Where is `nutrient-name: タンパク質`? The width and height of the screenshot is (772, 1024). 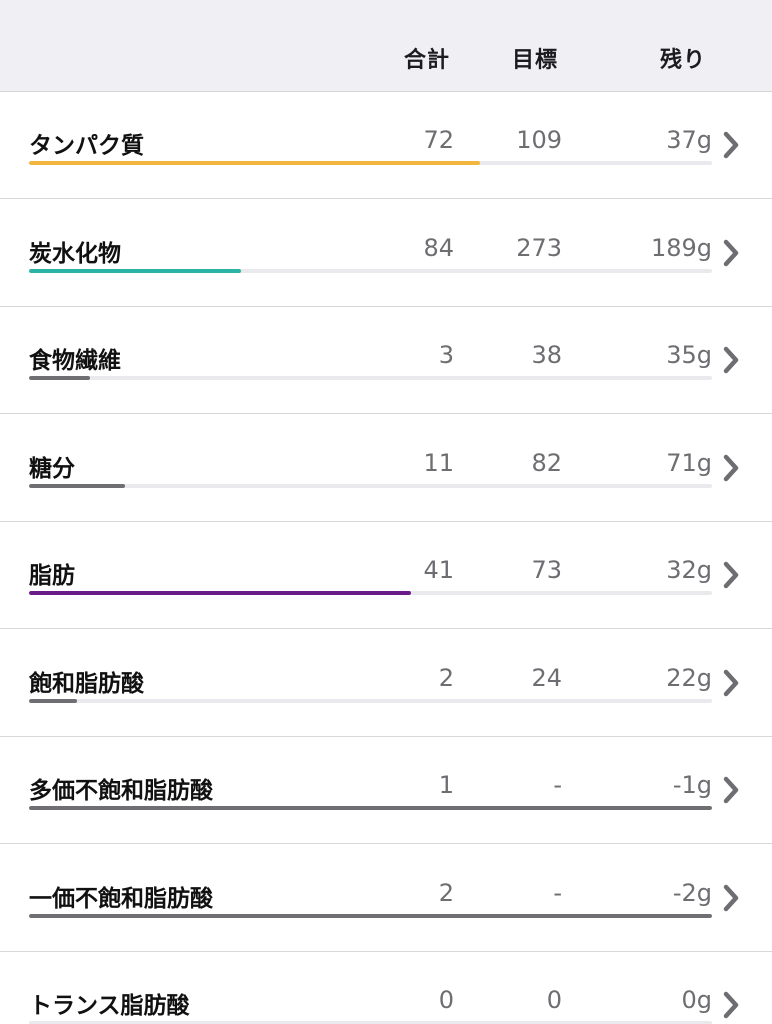
nutrient-name: タンパク質 is located at coordinates (86, 146).